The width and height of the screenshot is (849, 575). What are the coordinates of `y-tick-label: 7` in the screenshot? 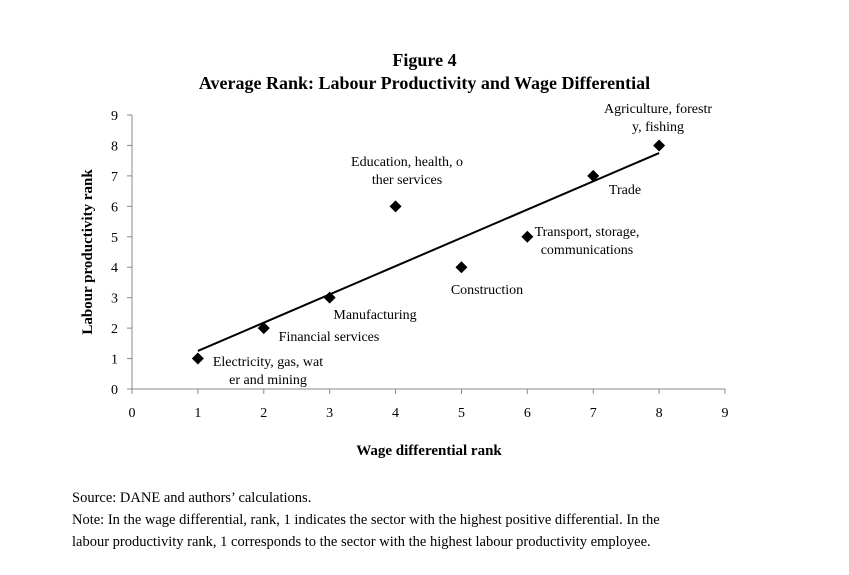 It's located at (114, 177).